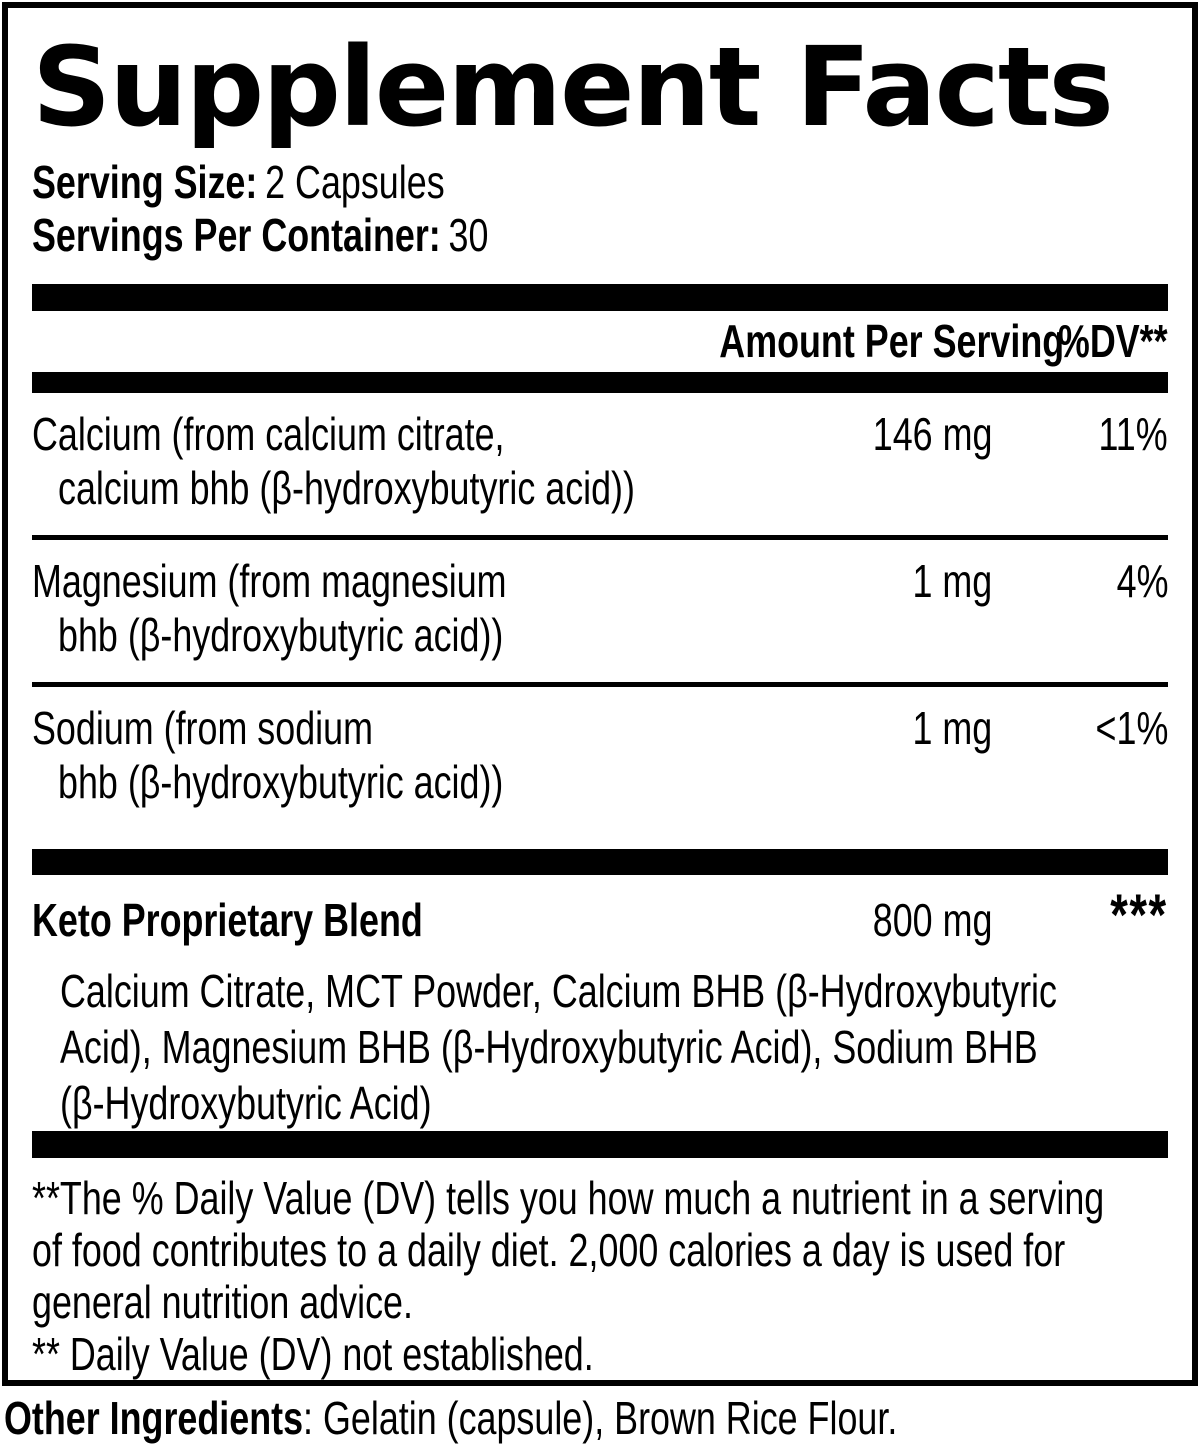 This screenshot has height=1448, width=1200. I want to click on footnote-dv-line-3: general nutrition advice., so click(222, 1302).